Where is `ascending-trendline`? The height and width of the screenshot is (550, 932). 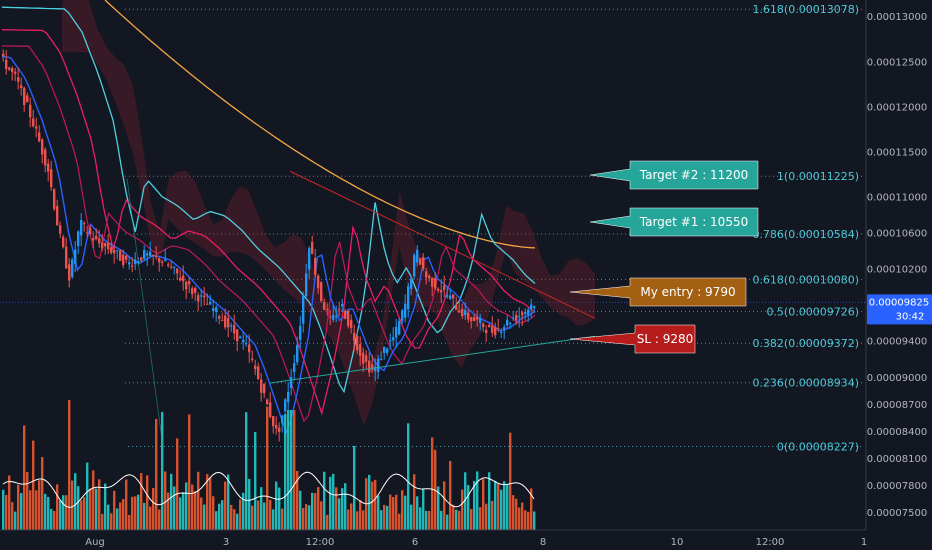 ascending-trendline is located at coordinates (432, 359).